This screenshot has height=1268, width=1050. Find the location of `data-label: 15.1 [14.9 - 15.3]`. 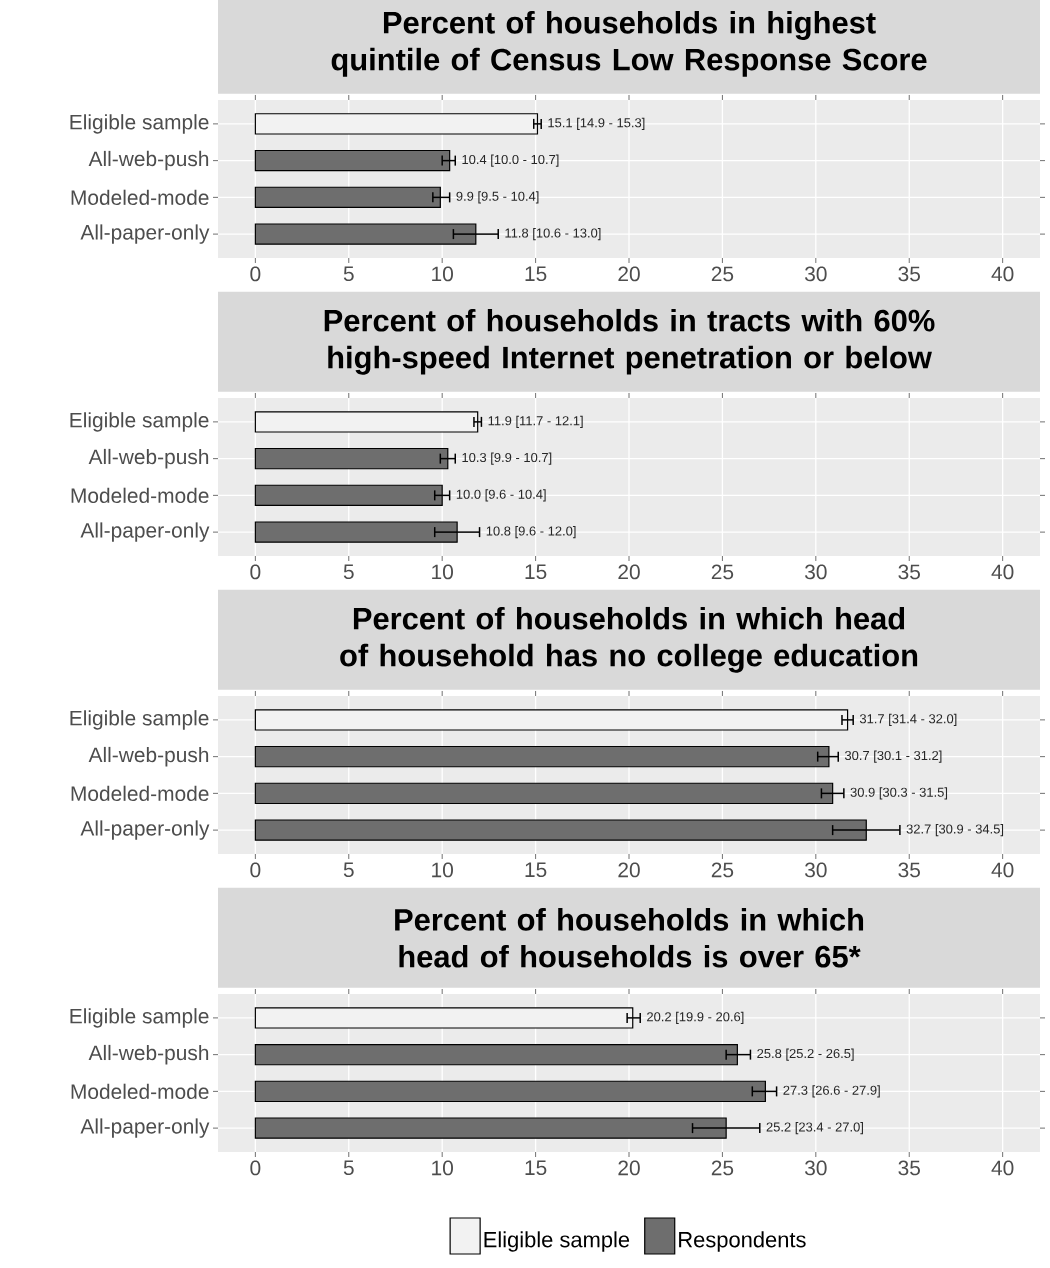

data-label: 15.1 [14.9 - 15.3] is located at coordinates (596, 123).